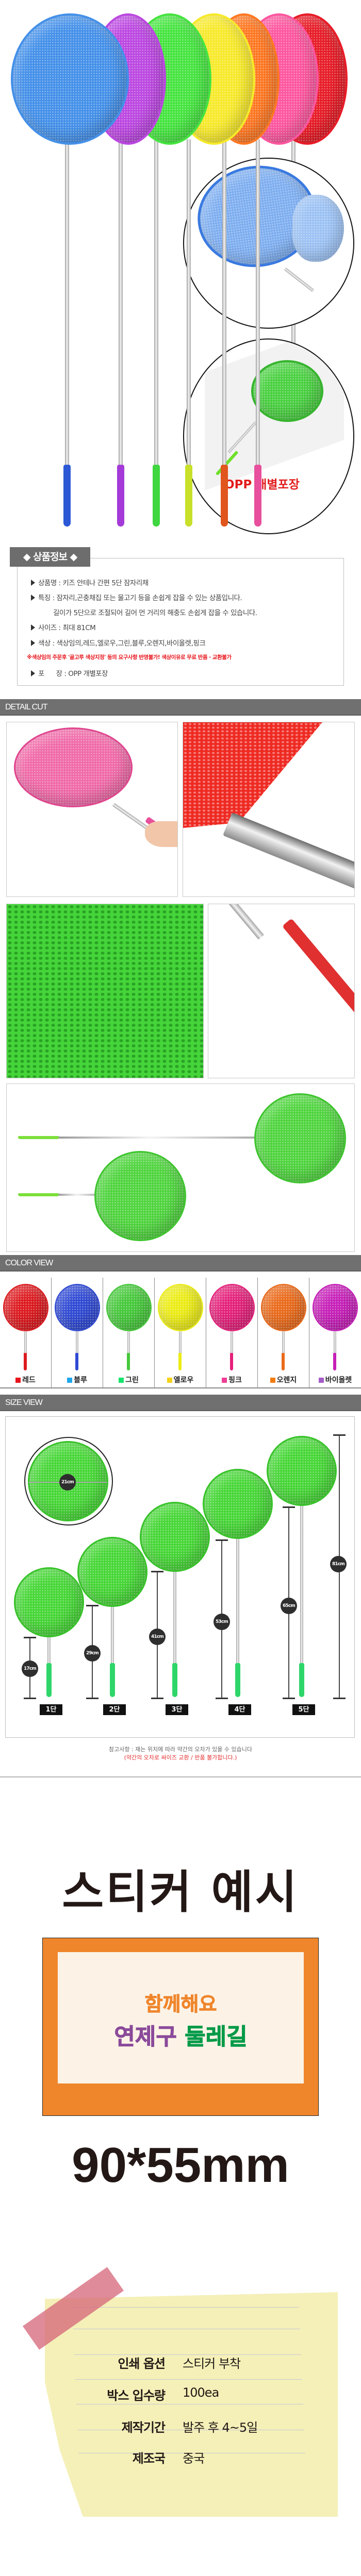  What do you see at coordinates (191, 2404) in the screenshot?
I see `spec-note-paper` at bounding box center [191, 2404].